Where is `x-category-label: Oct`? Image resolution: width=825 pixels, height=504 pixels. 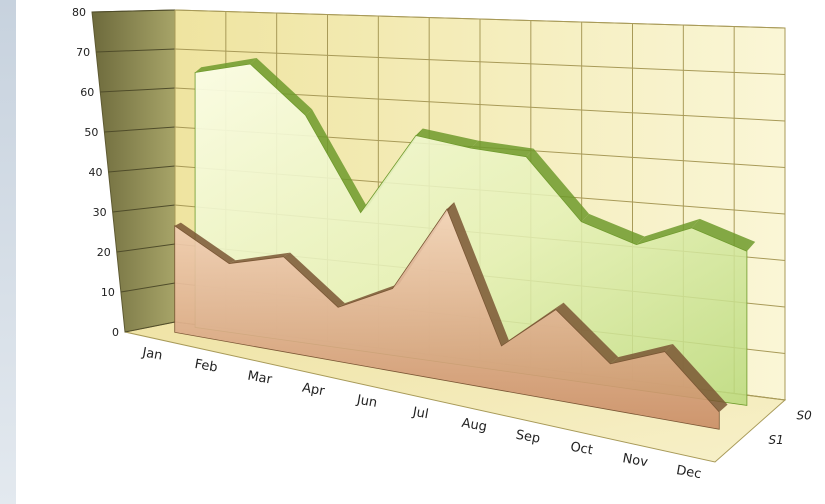
x-category-label: Oct is located at coordinates (581, 449).